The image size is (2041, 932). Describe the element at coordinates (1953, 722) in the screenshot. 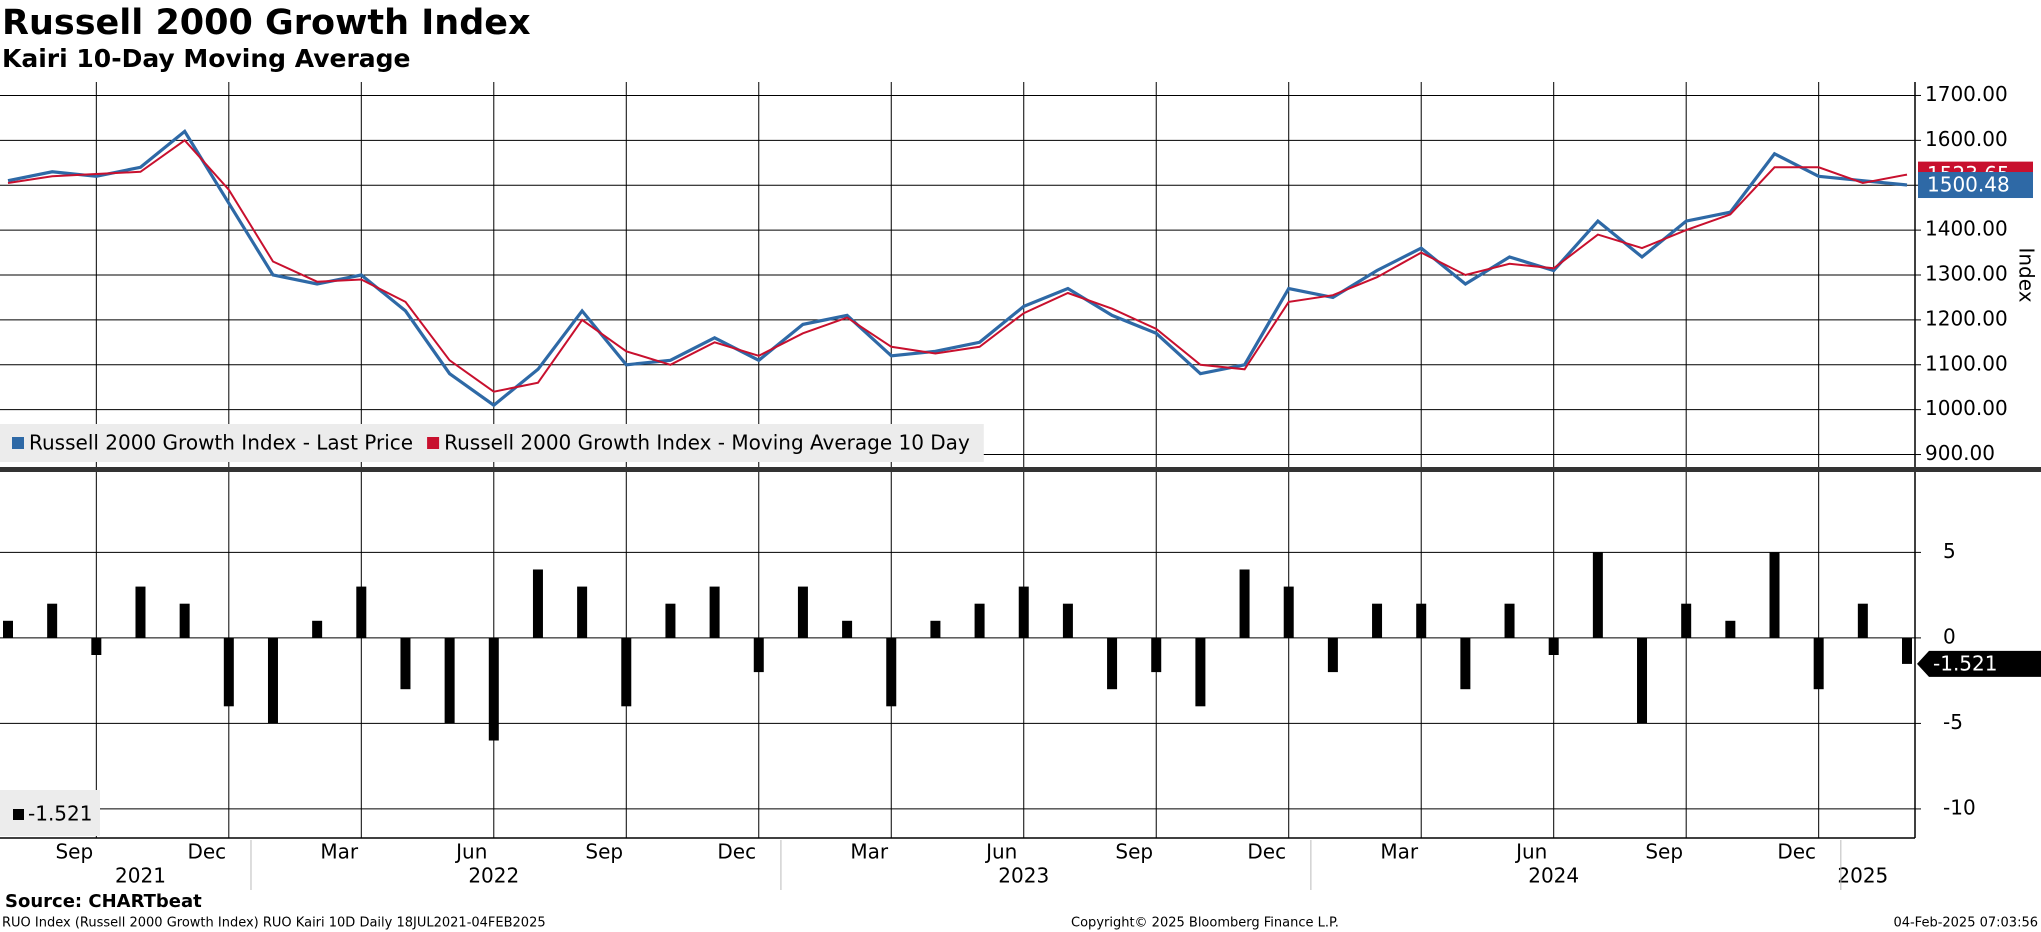

I see `y-tick-label: -5` at that location.